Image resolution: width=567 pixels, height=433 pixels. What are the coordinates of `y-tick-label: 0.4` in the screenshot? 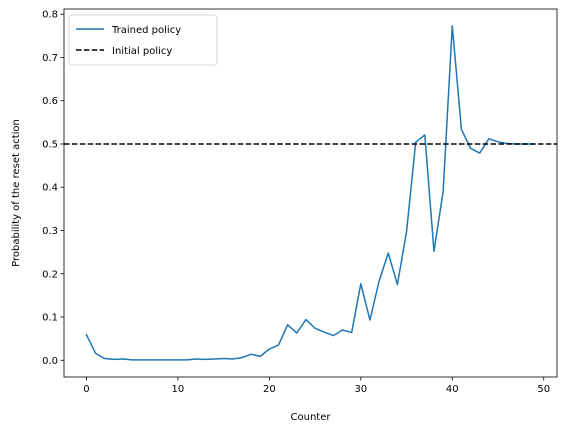 It's located at (50, 188).